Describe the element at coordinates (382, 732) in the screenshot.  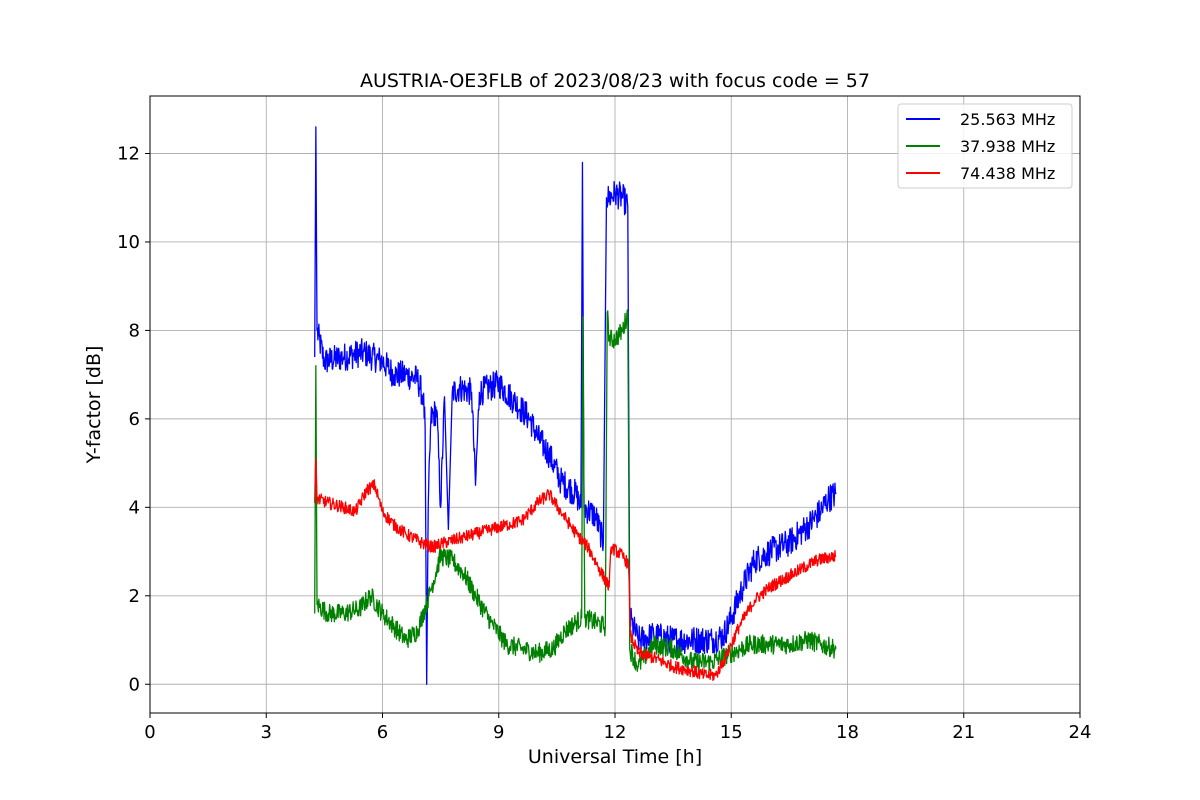
I see `x-tick-label: 6` at that location.